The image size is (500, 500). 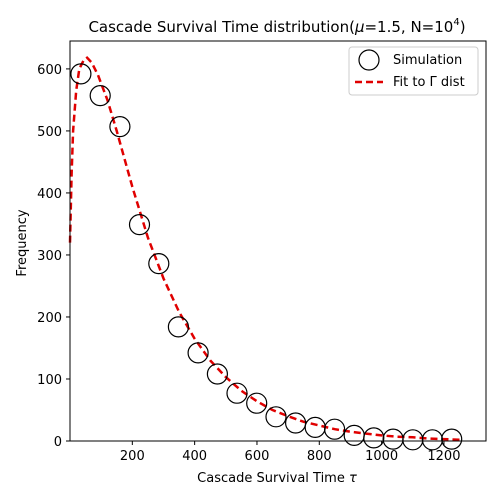 What do you see at coordinates (58, 442) in the screenshot?
I see `y-tick-label: 0` at bounding box center [58, 442].